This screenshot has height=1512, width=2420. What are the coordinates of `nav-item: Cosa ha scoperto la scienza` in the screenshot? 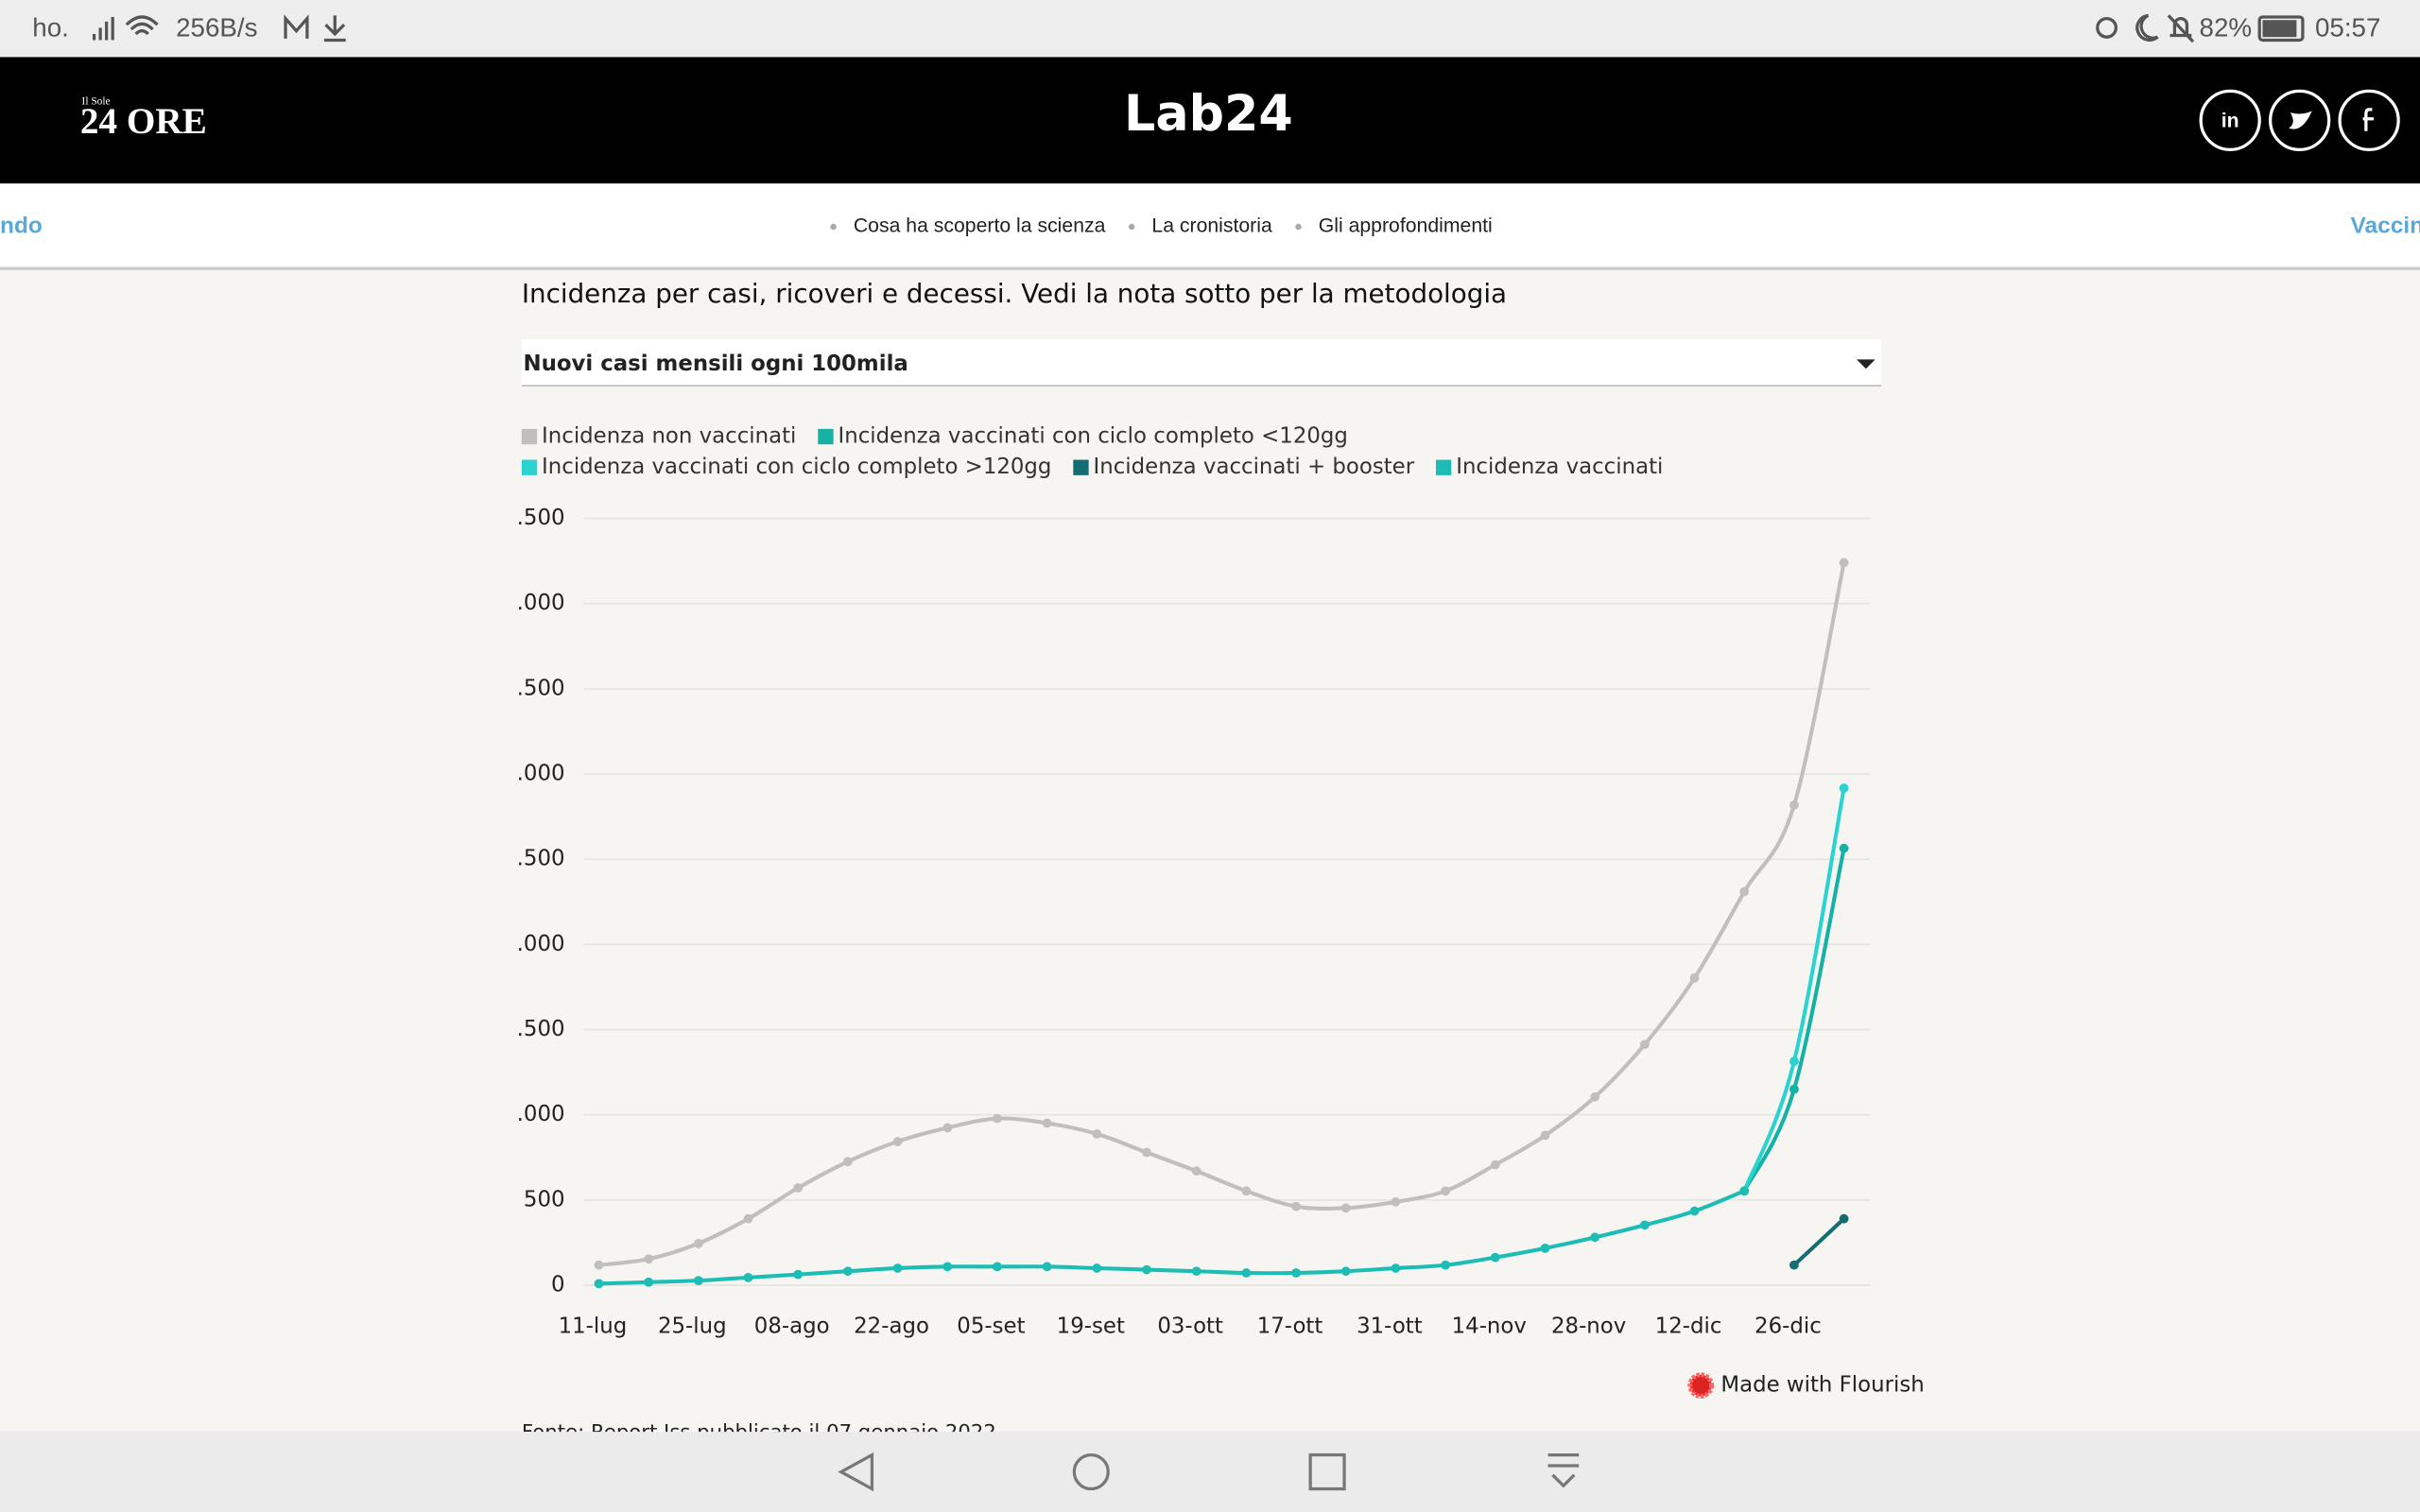 It's located at (980, 226).